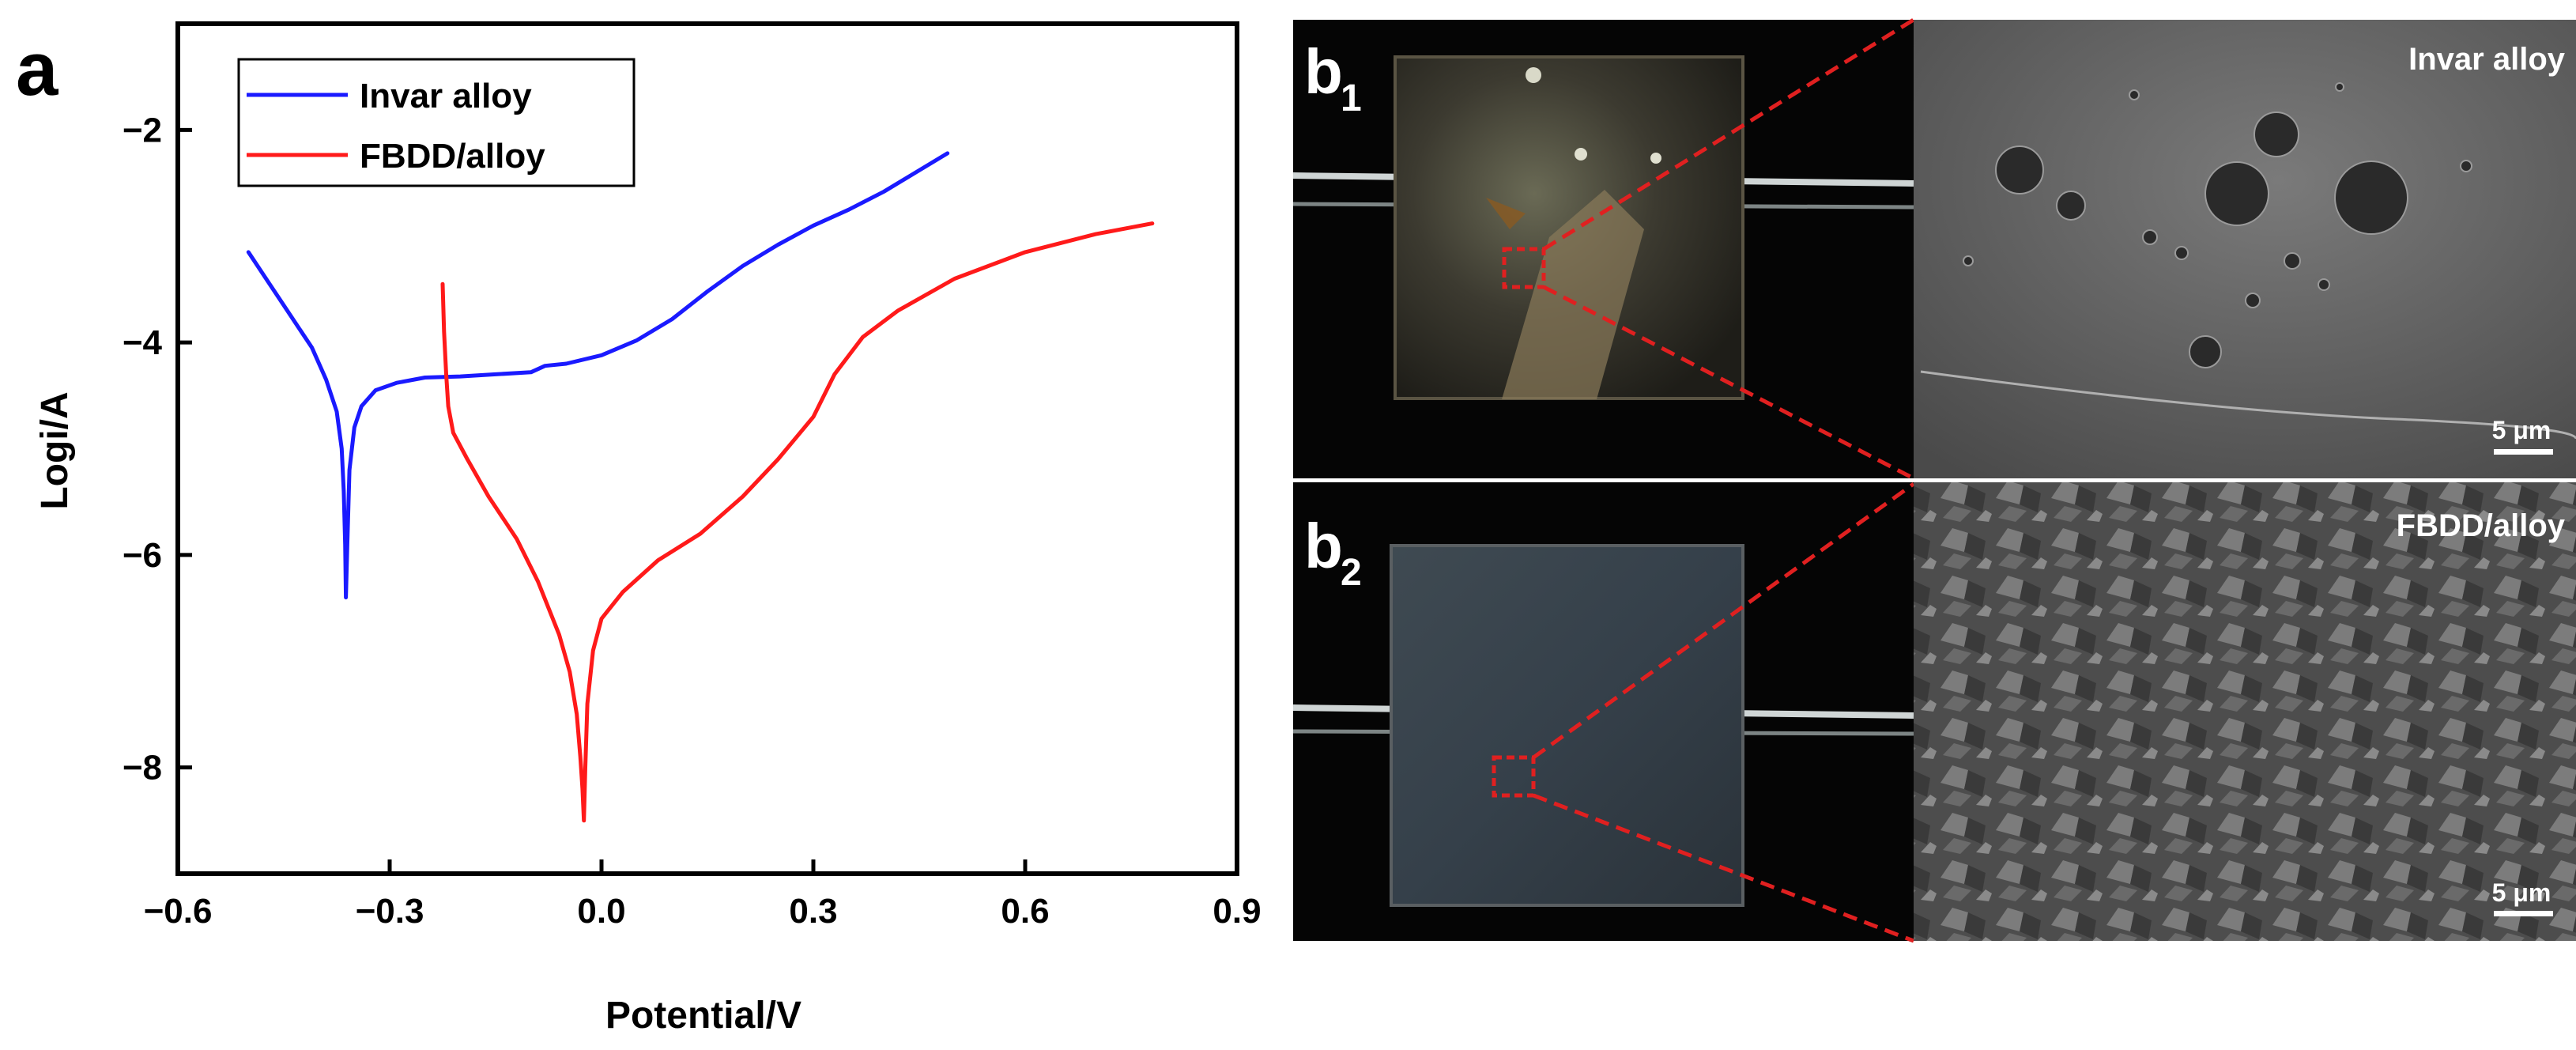  I want to click on legend-box, so click(436, 122).